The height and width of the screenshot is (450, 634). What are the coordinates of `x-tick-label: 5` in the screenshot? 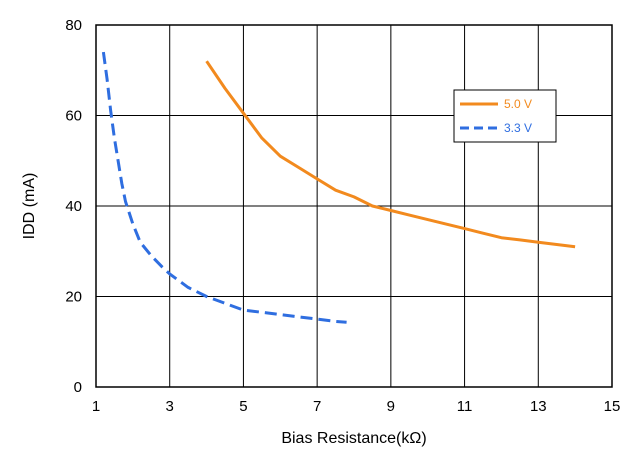 It's located at (243, 406).